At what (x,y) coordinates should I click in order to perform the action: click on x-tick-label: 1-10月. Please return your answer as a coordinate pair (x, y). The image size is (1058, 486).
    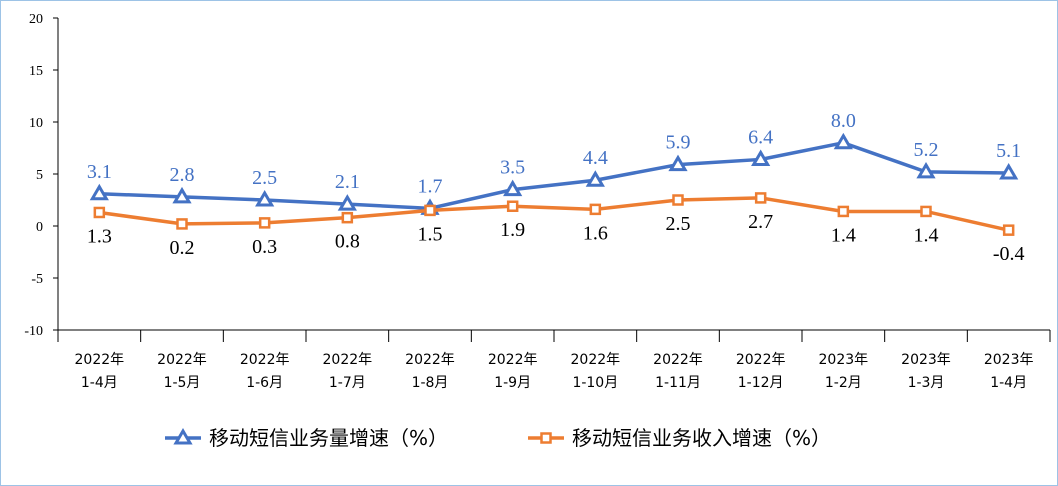
    Looking at the image, I should click on (595, 383).